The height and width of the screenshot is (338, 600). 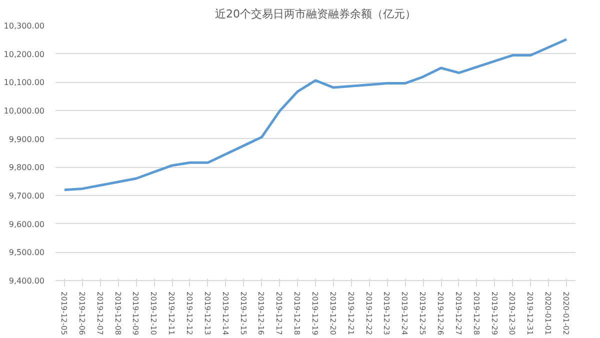 I want to click on y-tick-label: 10,100.00, so click(x=24, y=83).